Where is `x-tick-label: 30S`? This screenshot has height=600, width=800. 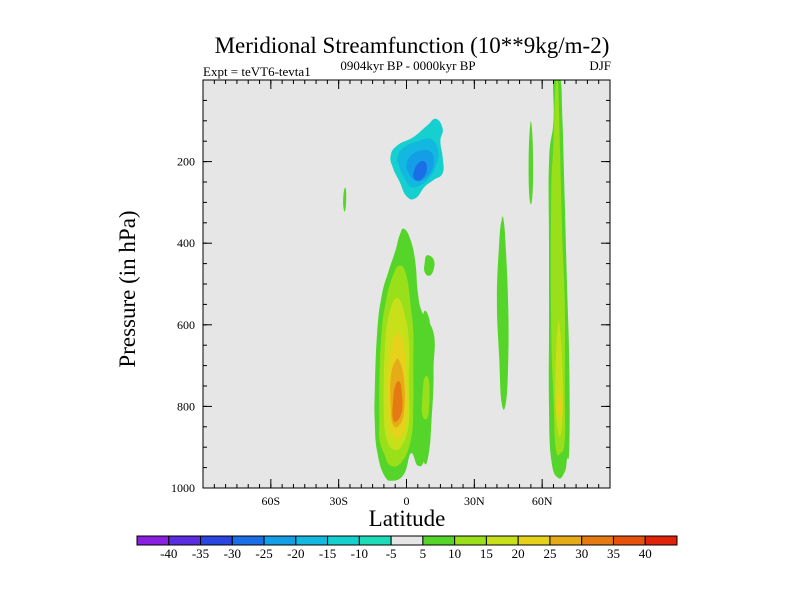
x-tick-label: 30S is located at coordinates (338, 501).